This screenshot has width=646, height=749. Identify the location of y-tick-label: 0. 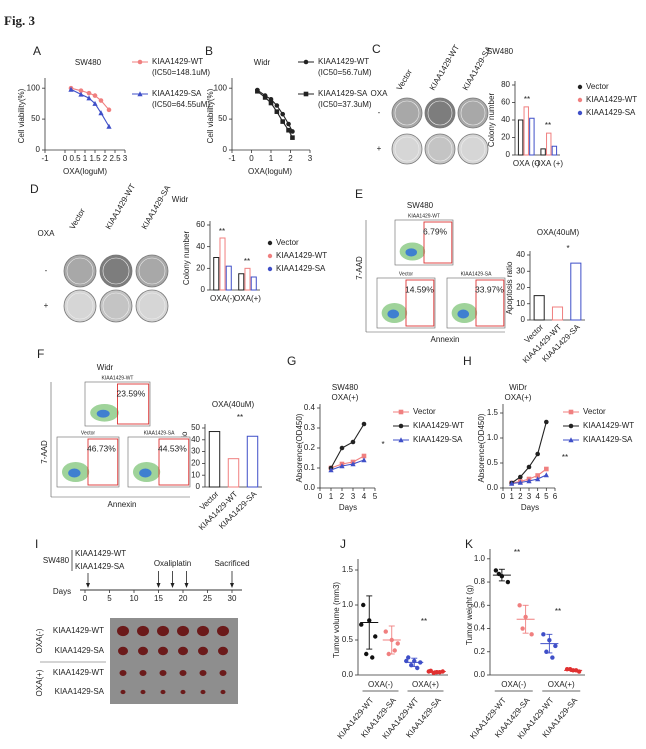
(523, 319).